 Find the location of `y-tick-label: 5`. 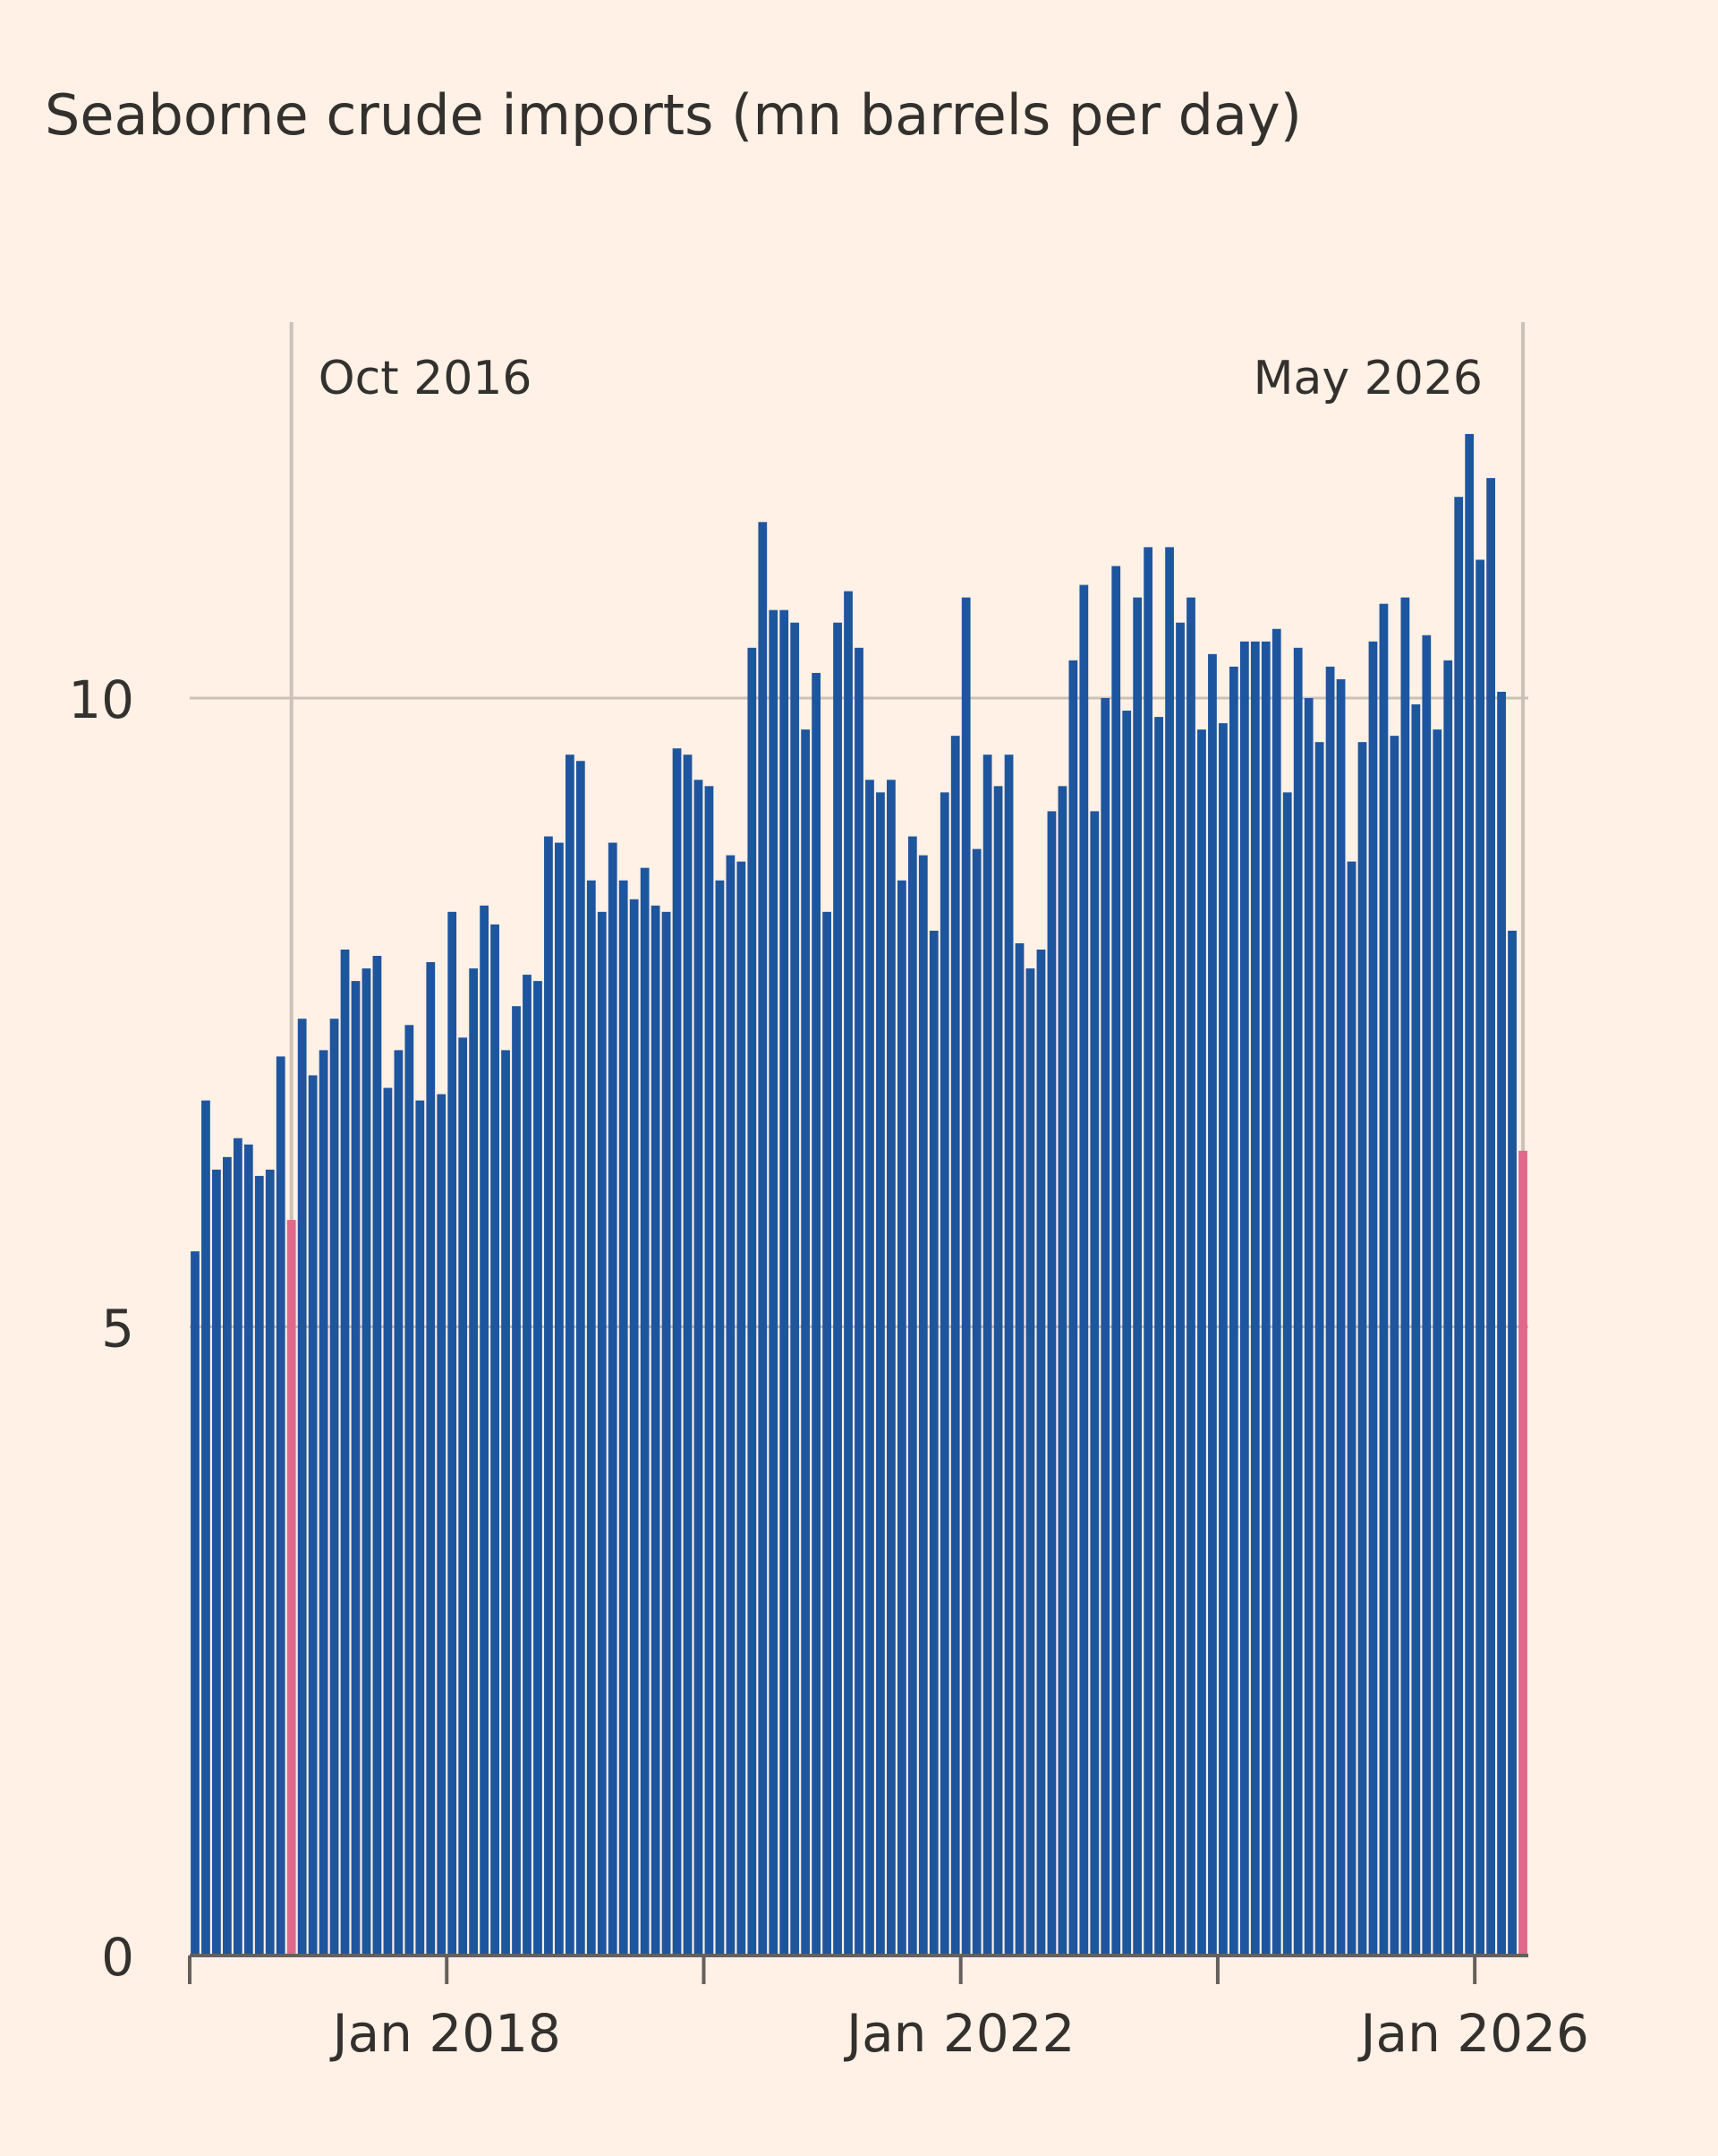

y-tick-label: 5 is located at coordinates (117, 1329).